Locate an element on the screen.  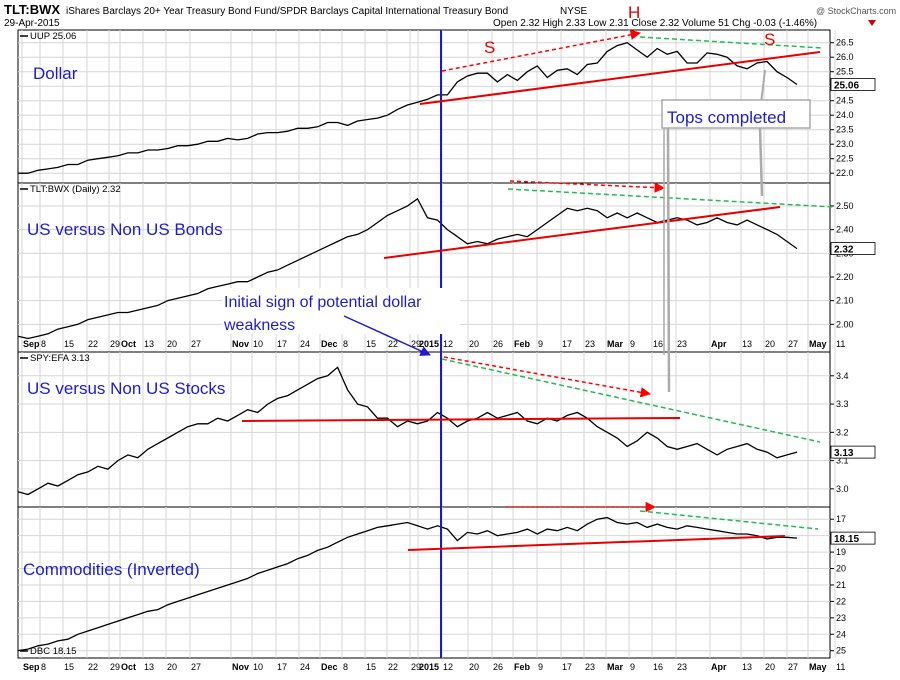
y-tick-label: 19 is located at coordinates (841, 552).